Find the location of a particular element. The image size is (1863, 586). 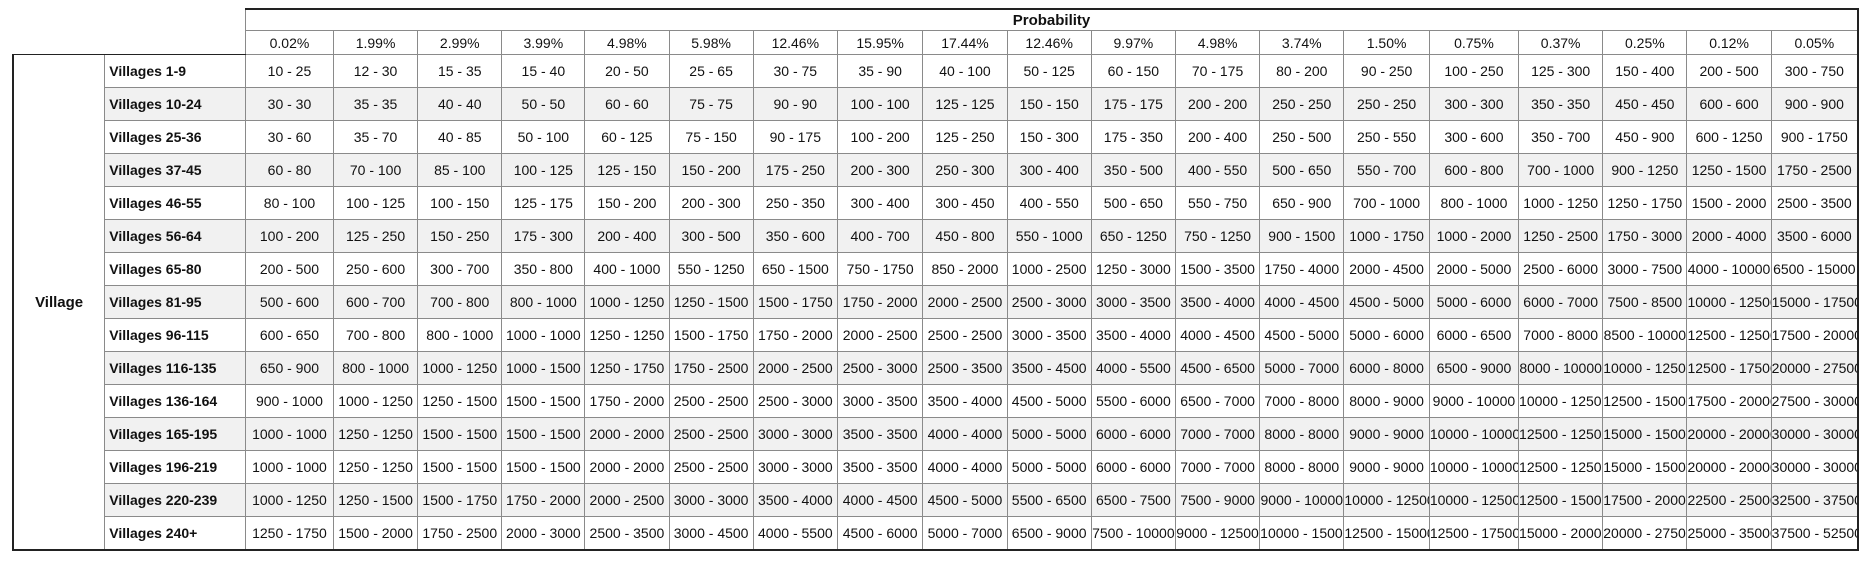

range-cell: 300 - 300 is located at coordinates (1474, 104).